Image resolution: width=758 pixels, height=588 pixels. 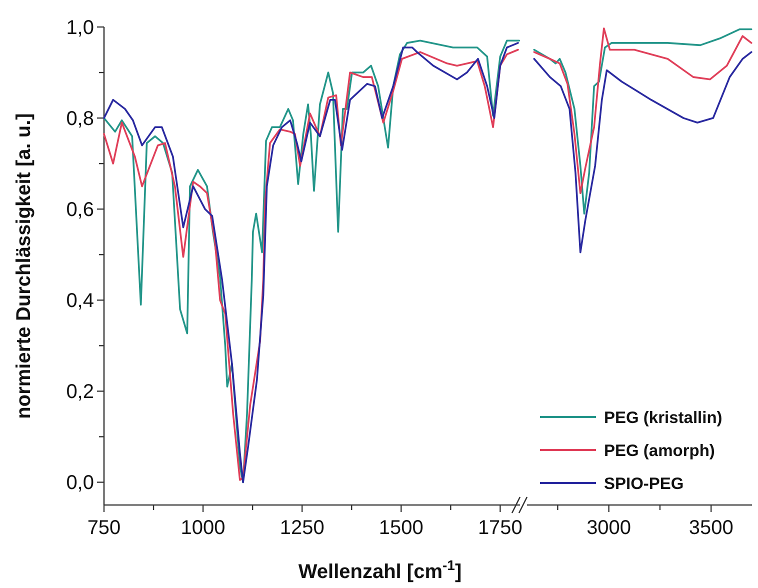 I want to click on x-tick-label: 1250, so click(x=302, y=528).